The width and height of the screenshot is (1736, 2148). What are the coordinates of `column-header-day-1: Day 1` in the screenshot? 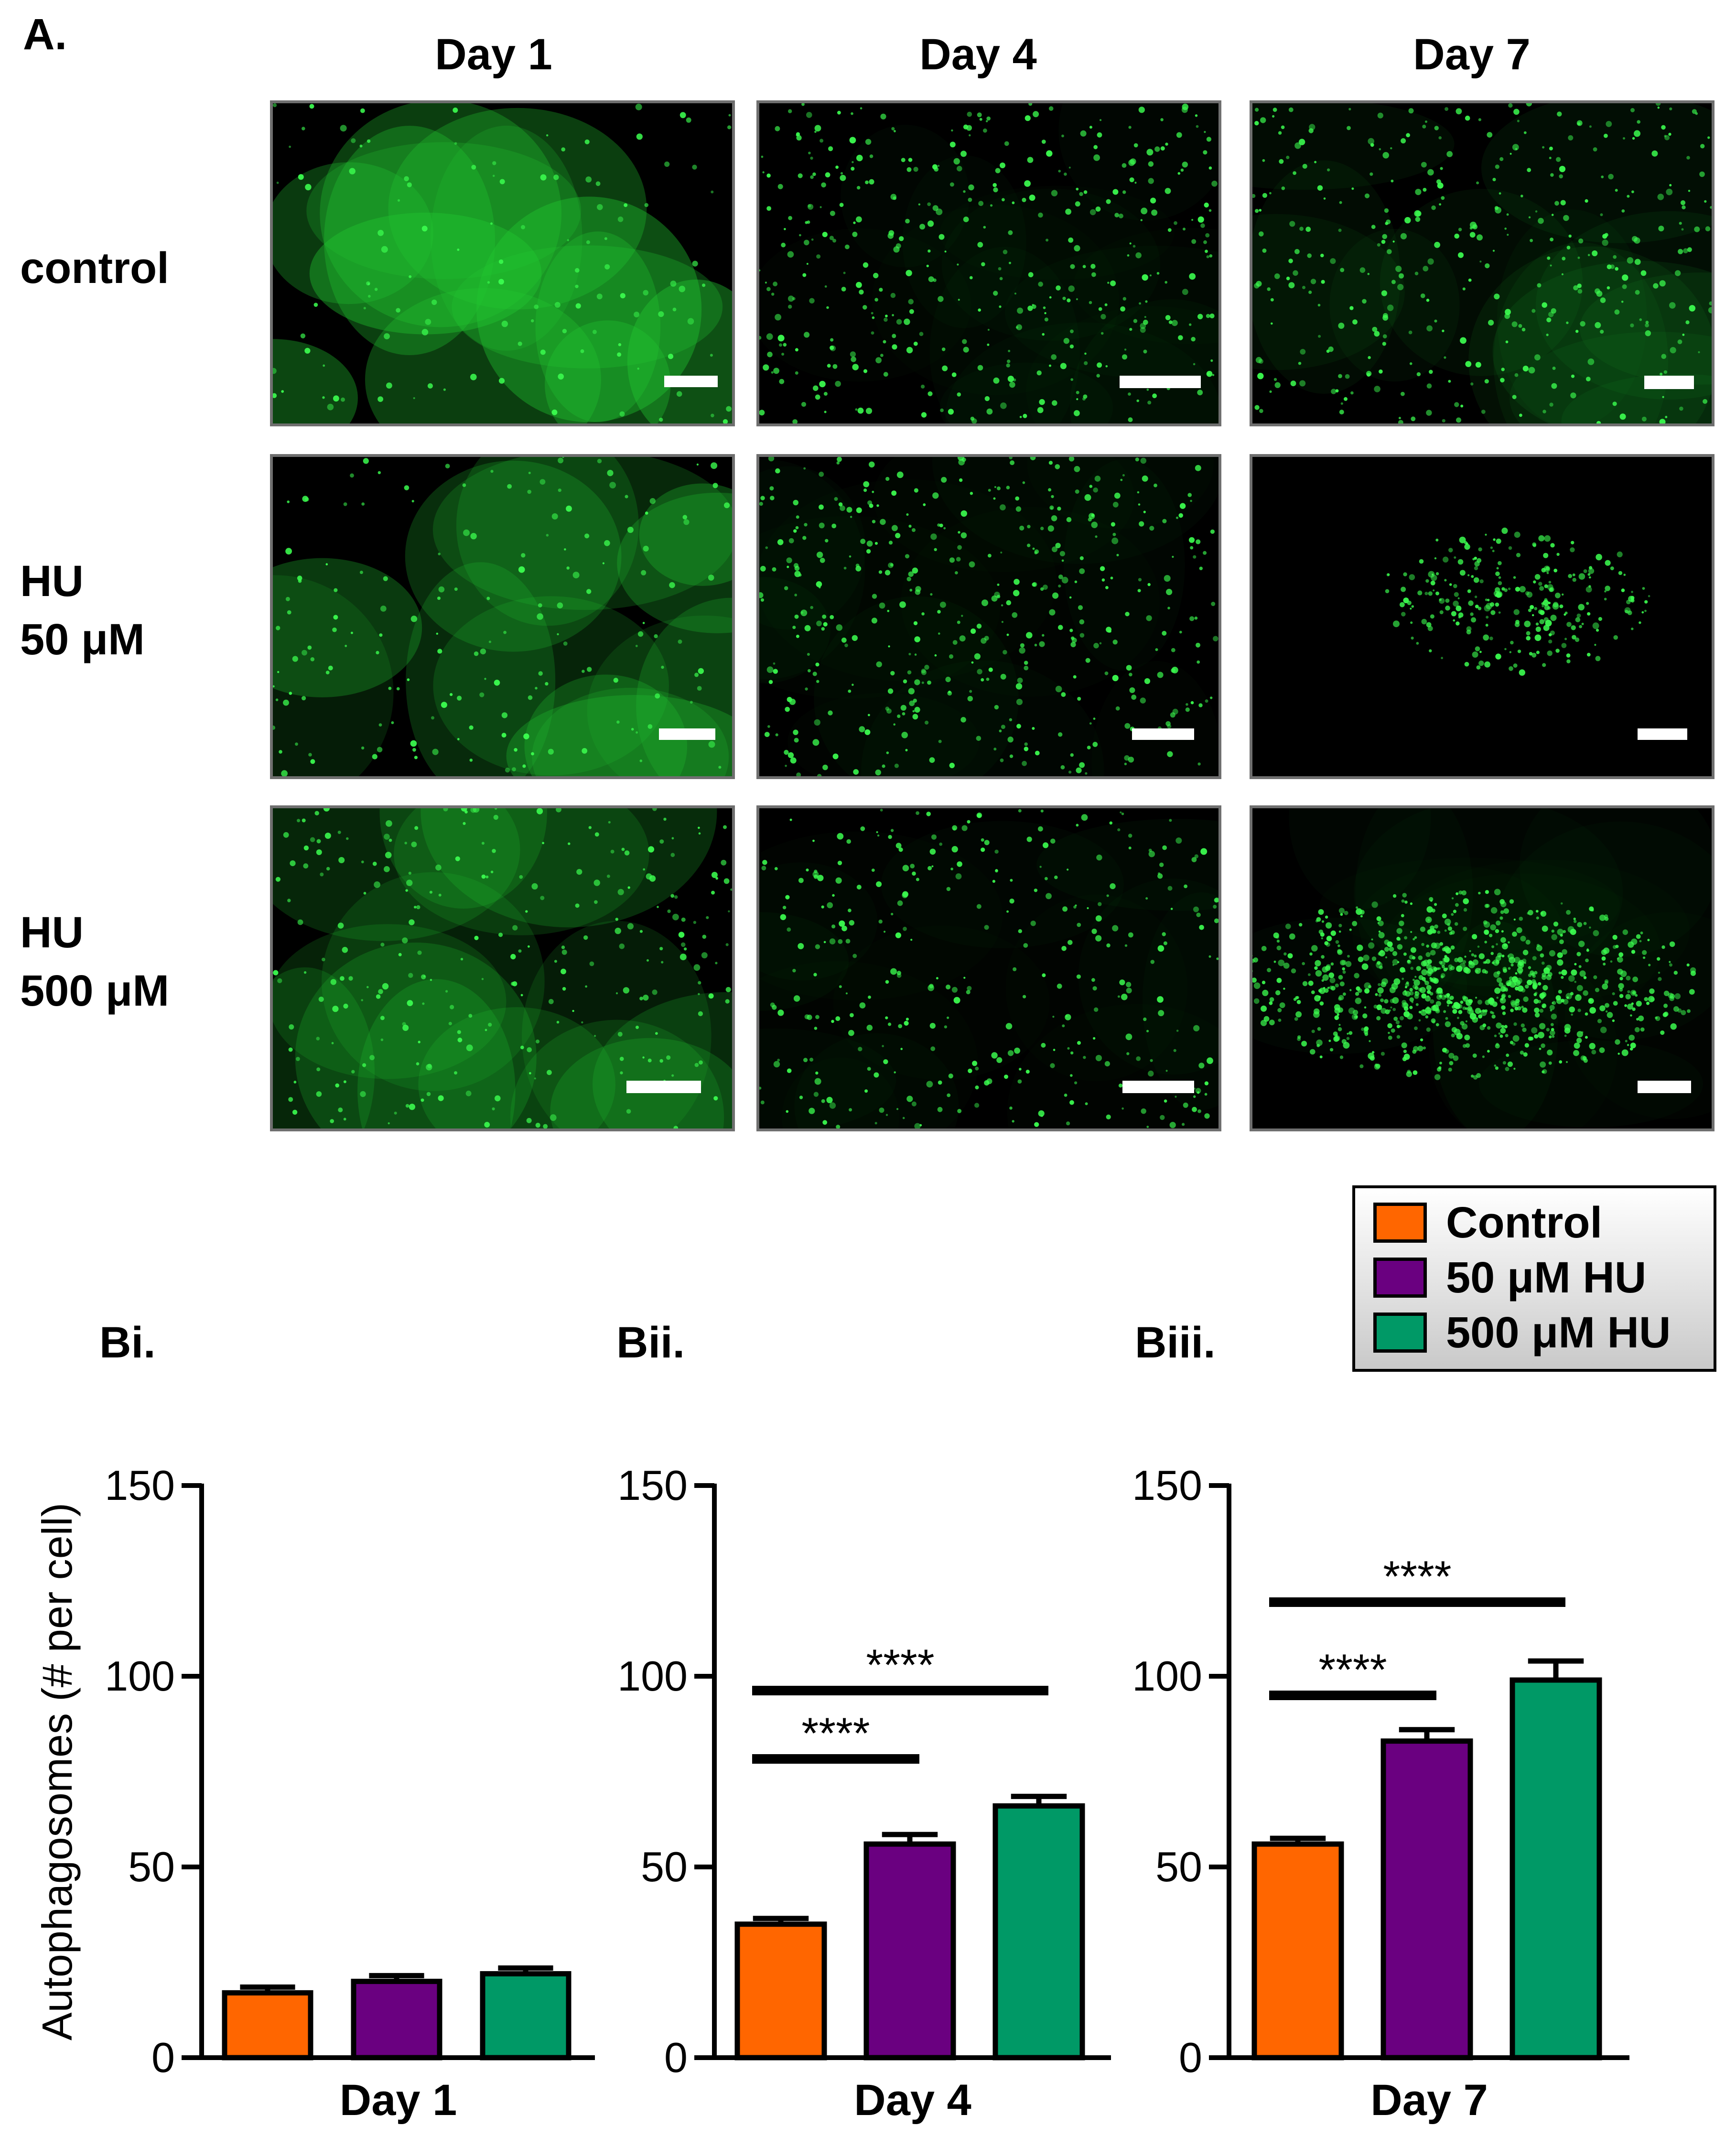 It's located at (493, 54).